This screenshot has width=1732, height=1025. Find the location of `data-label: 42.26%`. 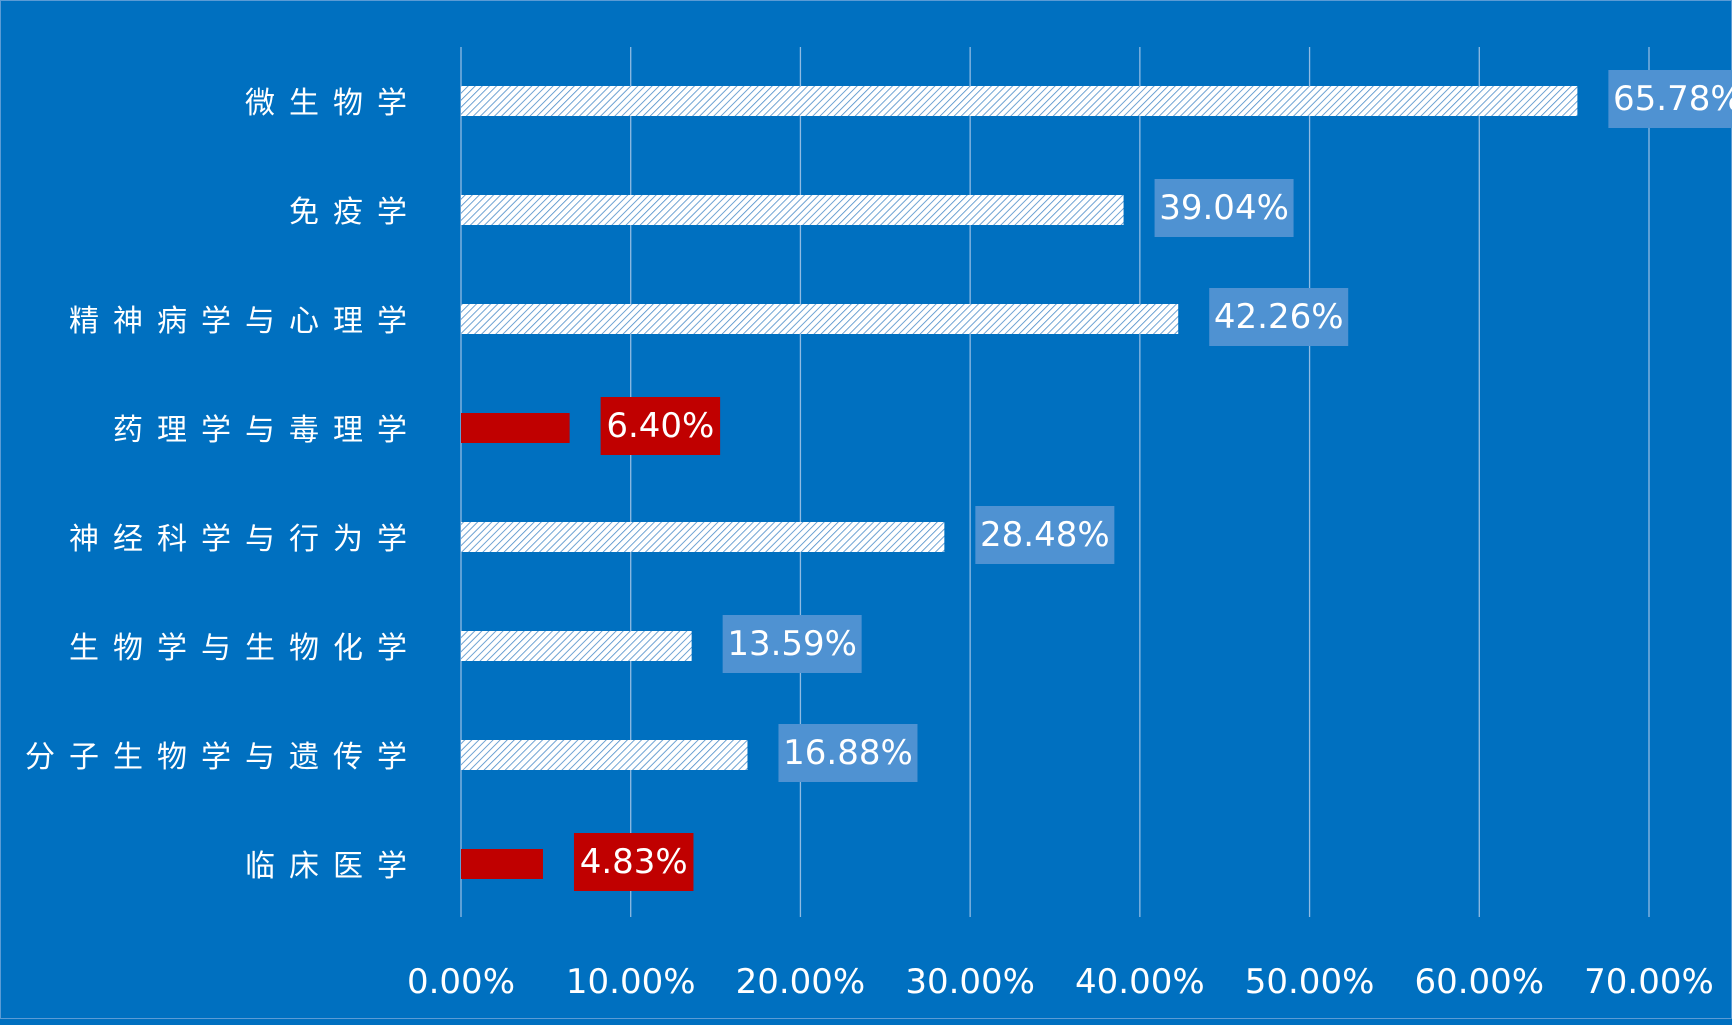

data-label: 42.26% is located at coordinates (1279, 317).